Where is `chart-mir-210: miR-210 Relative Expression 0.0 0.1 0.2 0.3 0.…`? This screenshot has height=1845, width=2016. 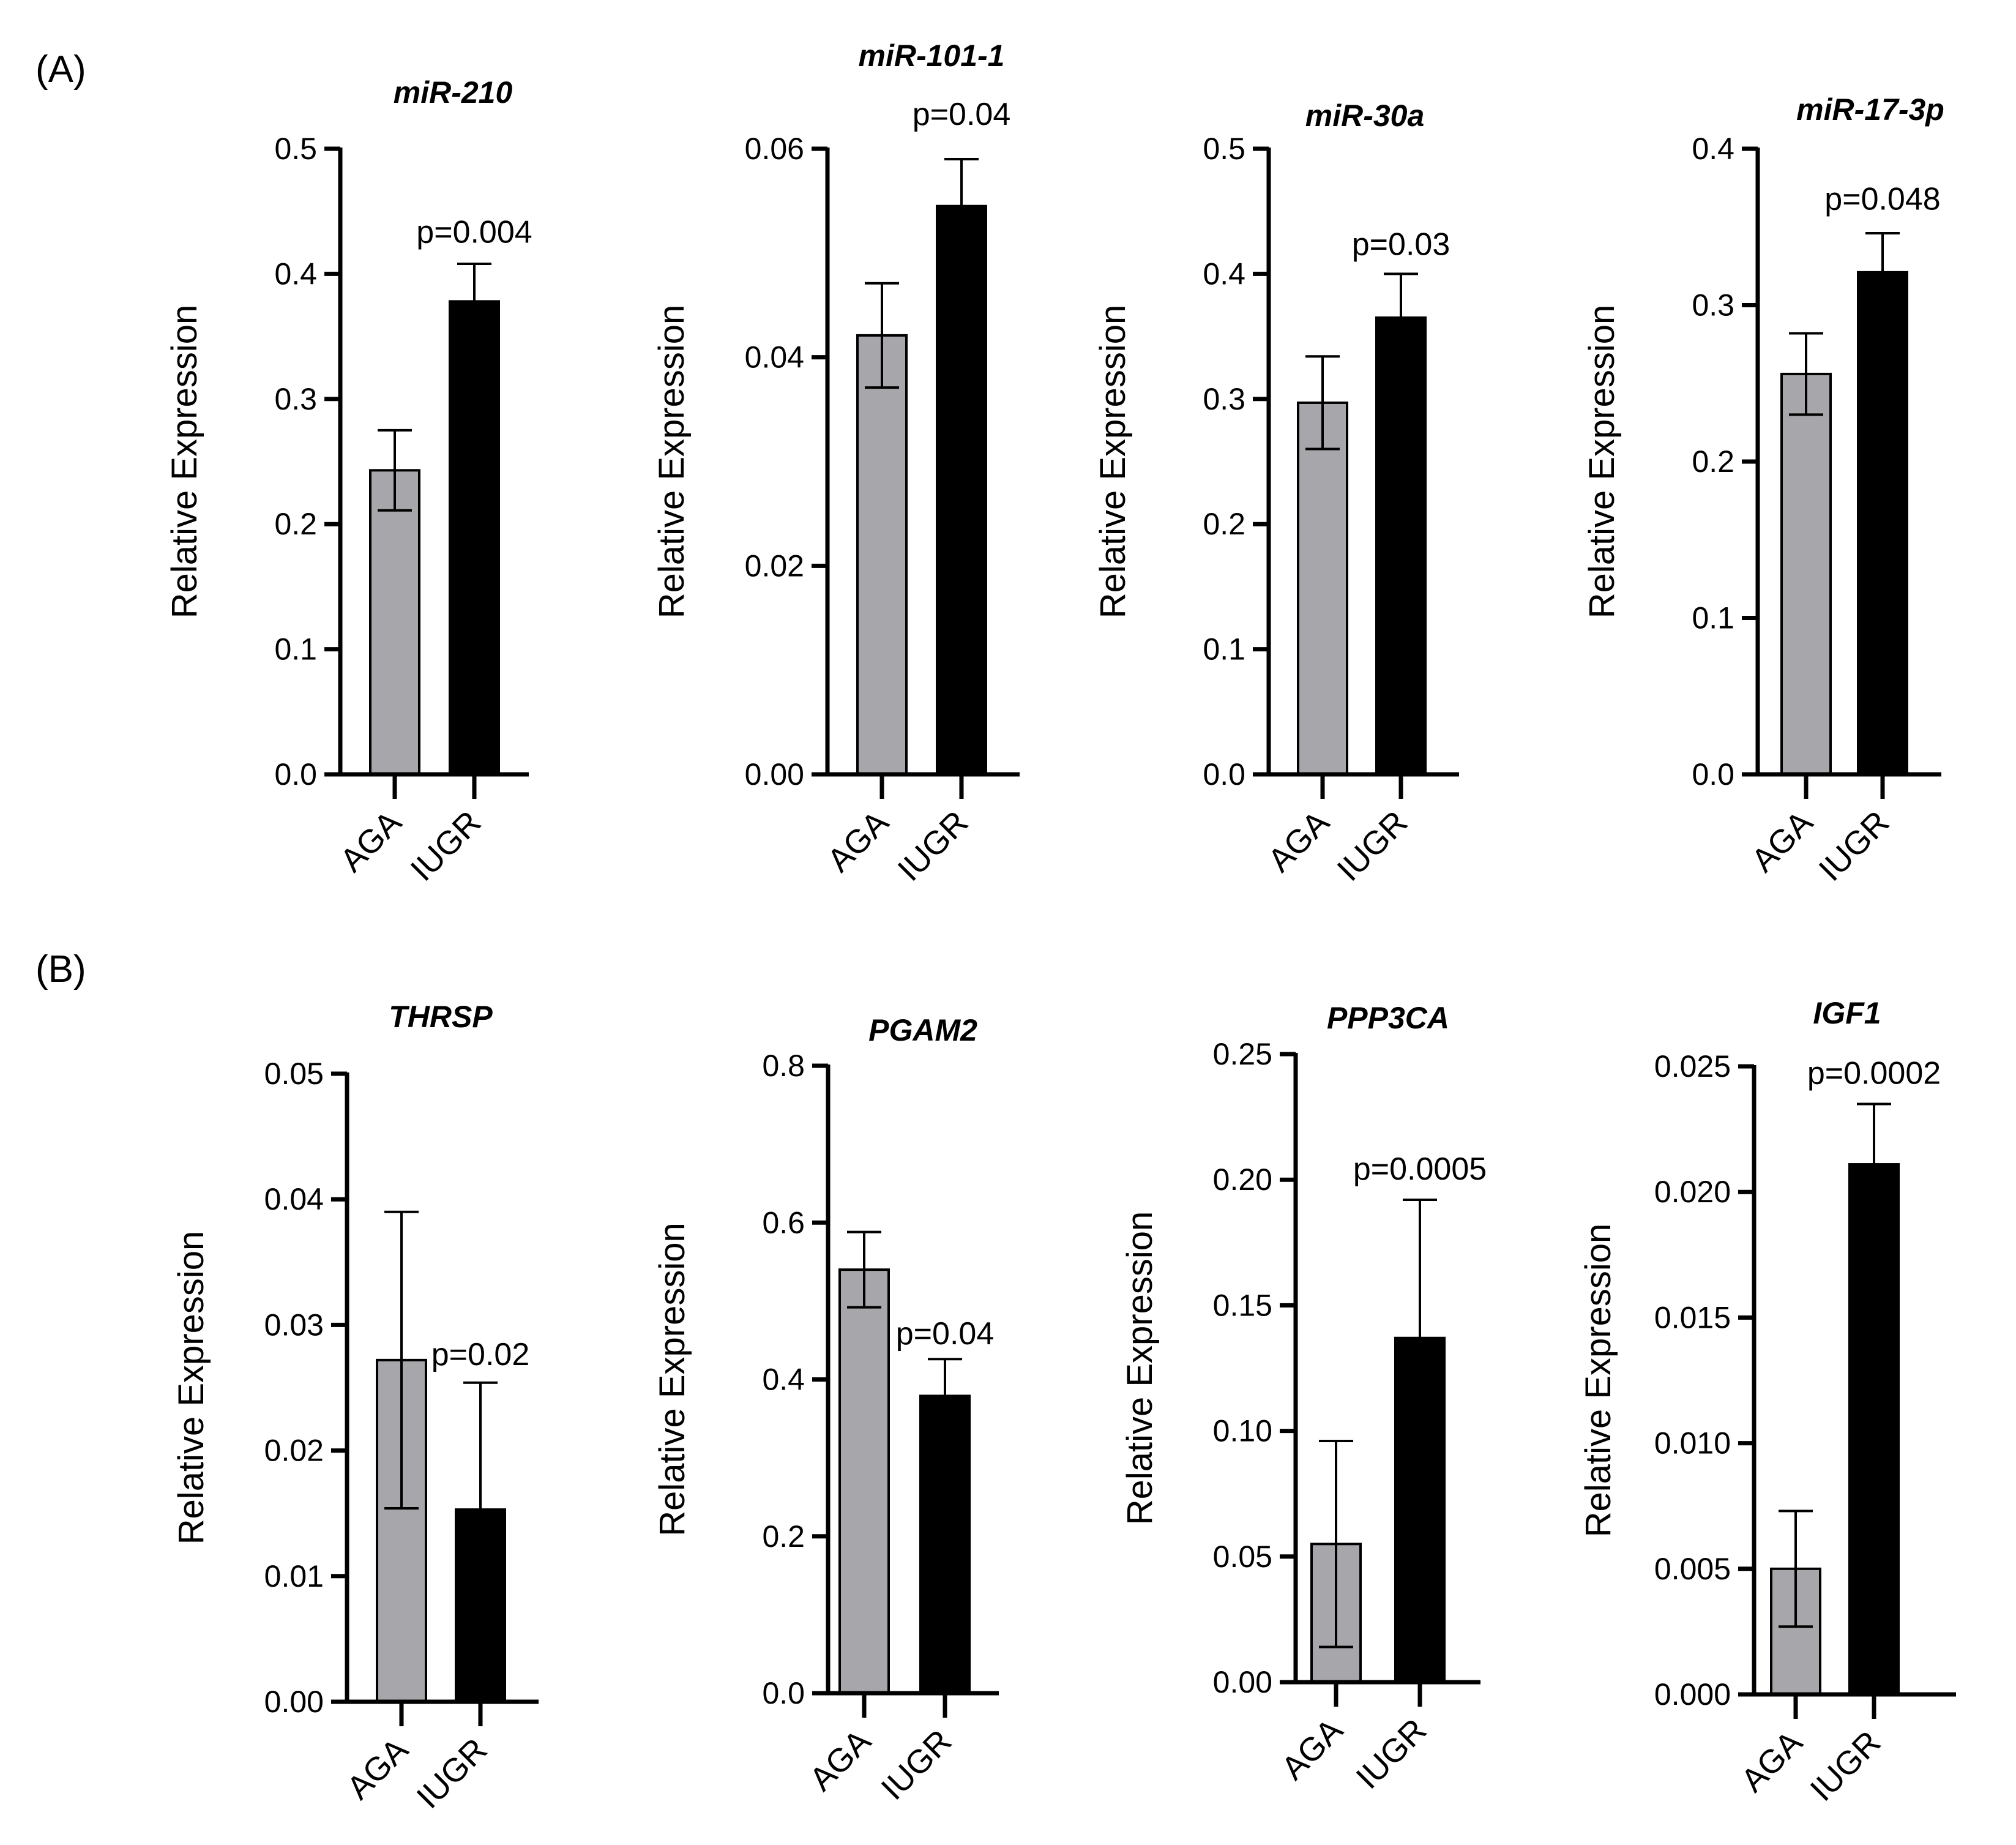 chart-mir-210: miR-210 Relative Expression 0.0 0.1 0.2 0.3 0.… is located at coordinates (348, 481).